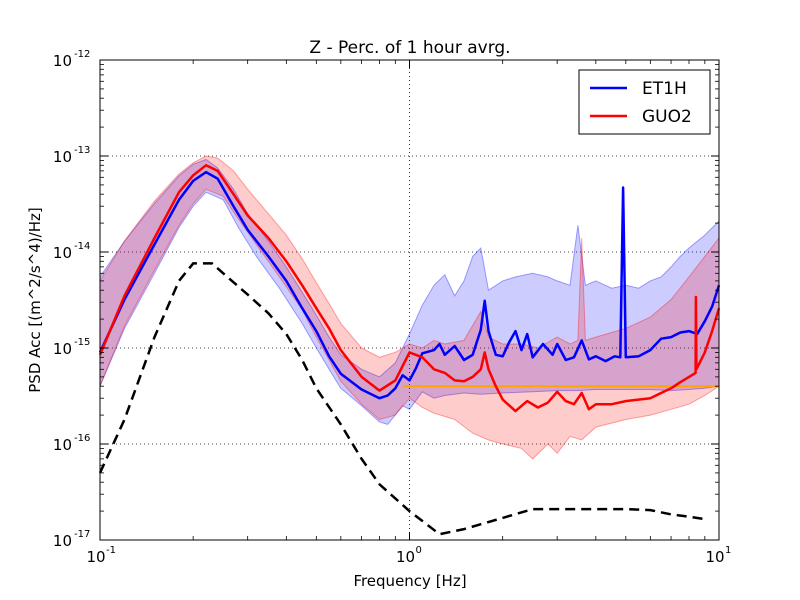  What do you see at coordinates (82, 150) in the screenshot?
I see `y-tick-exponent: -13` at bounding box center [82, 150].